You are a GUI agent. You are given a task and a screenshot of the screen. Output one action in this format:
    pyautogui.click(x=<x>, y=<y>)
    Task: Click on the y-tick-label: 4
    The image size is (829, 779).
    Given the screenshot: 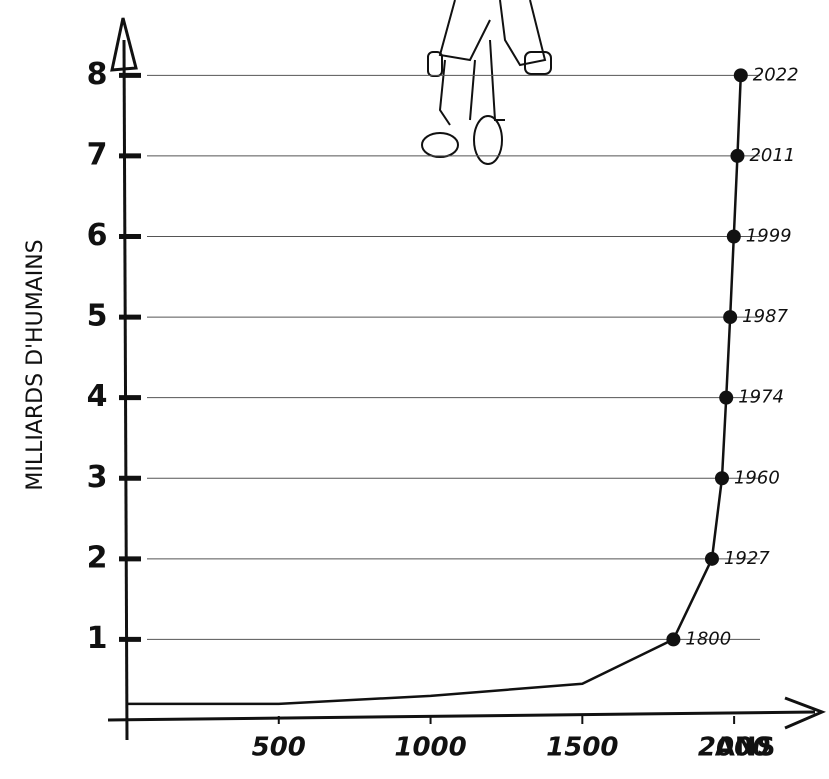 What is the action you would take?
    pyautogui.click(x=97, y=396)
    